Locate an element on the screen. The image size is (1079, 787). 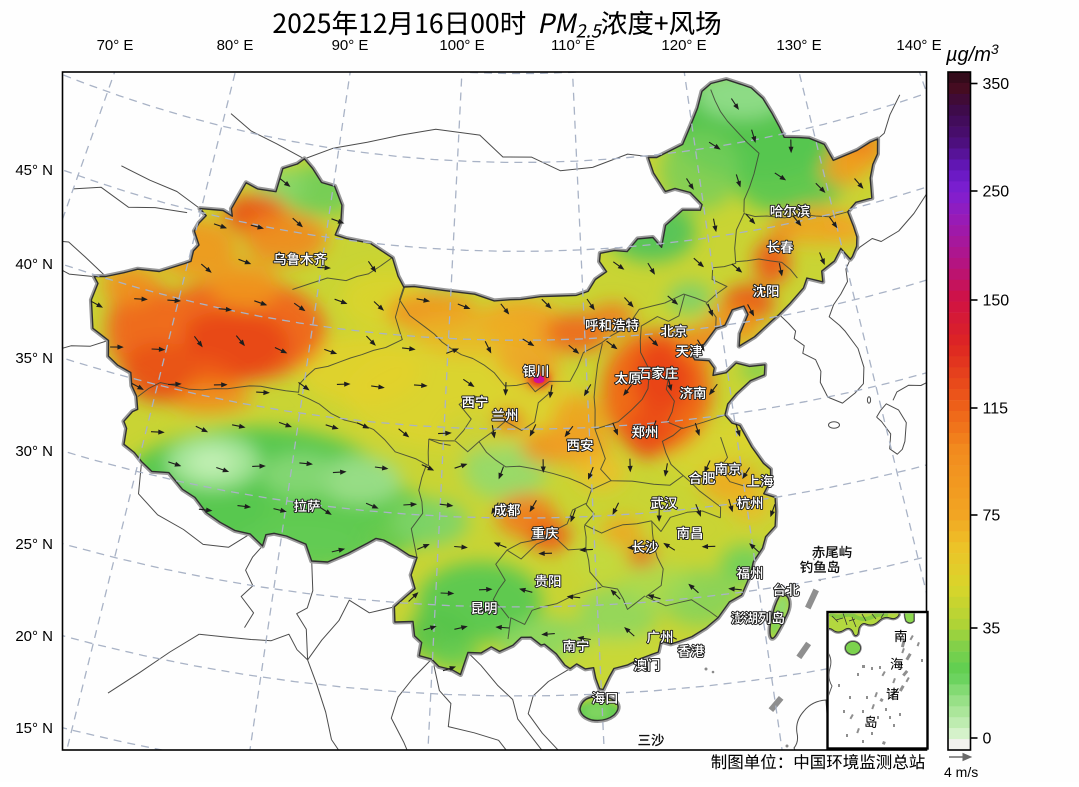
svg-text: 35° N is located at coordinates (34, 358).